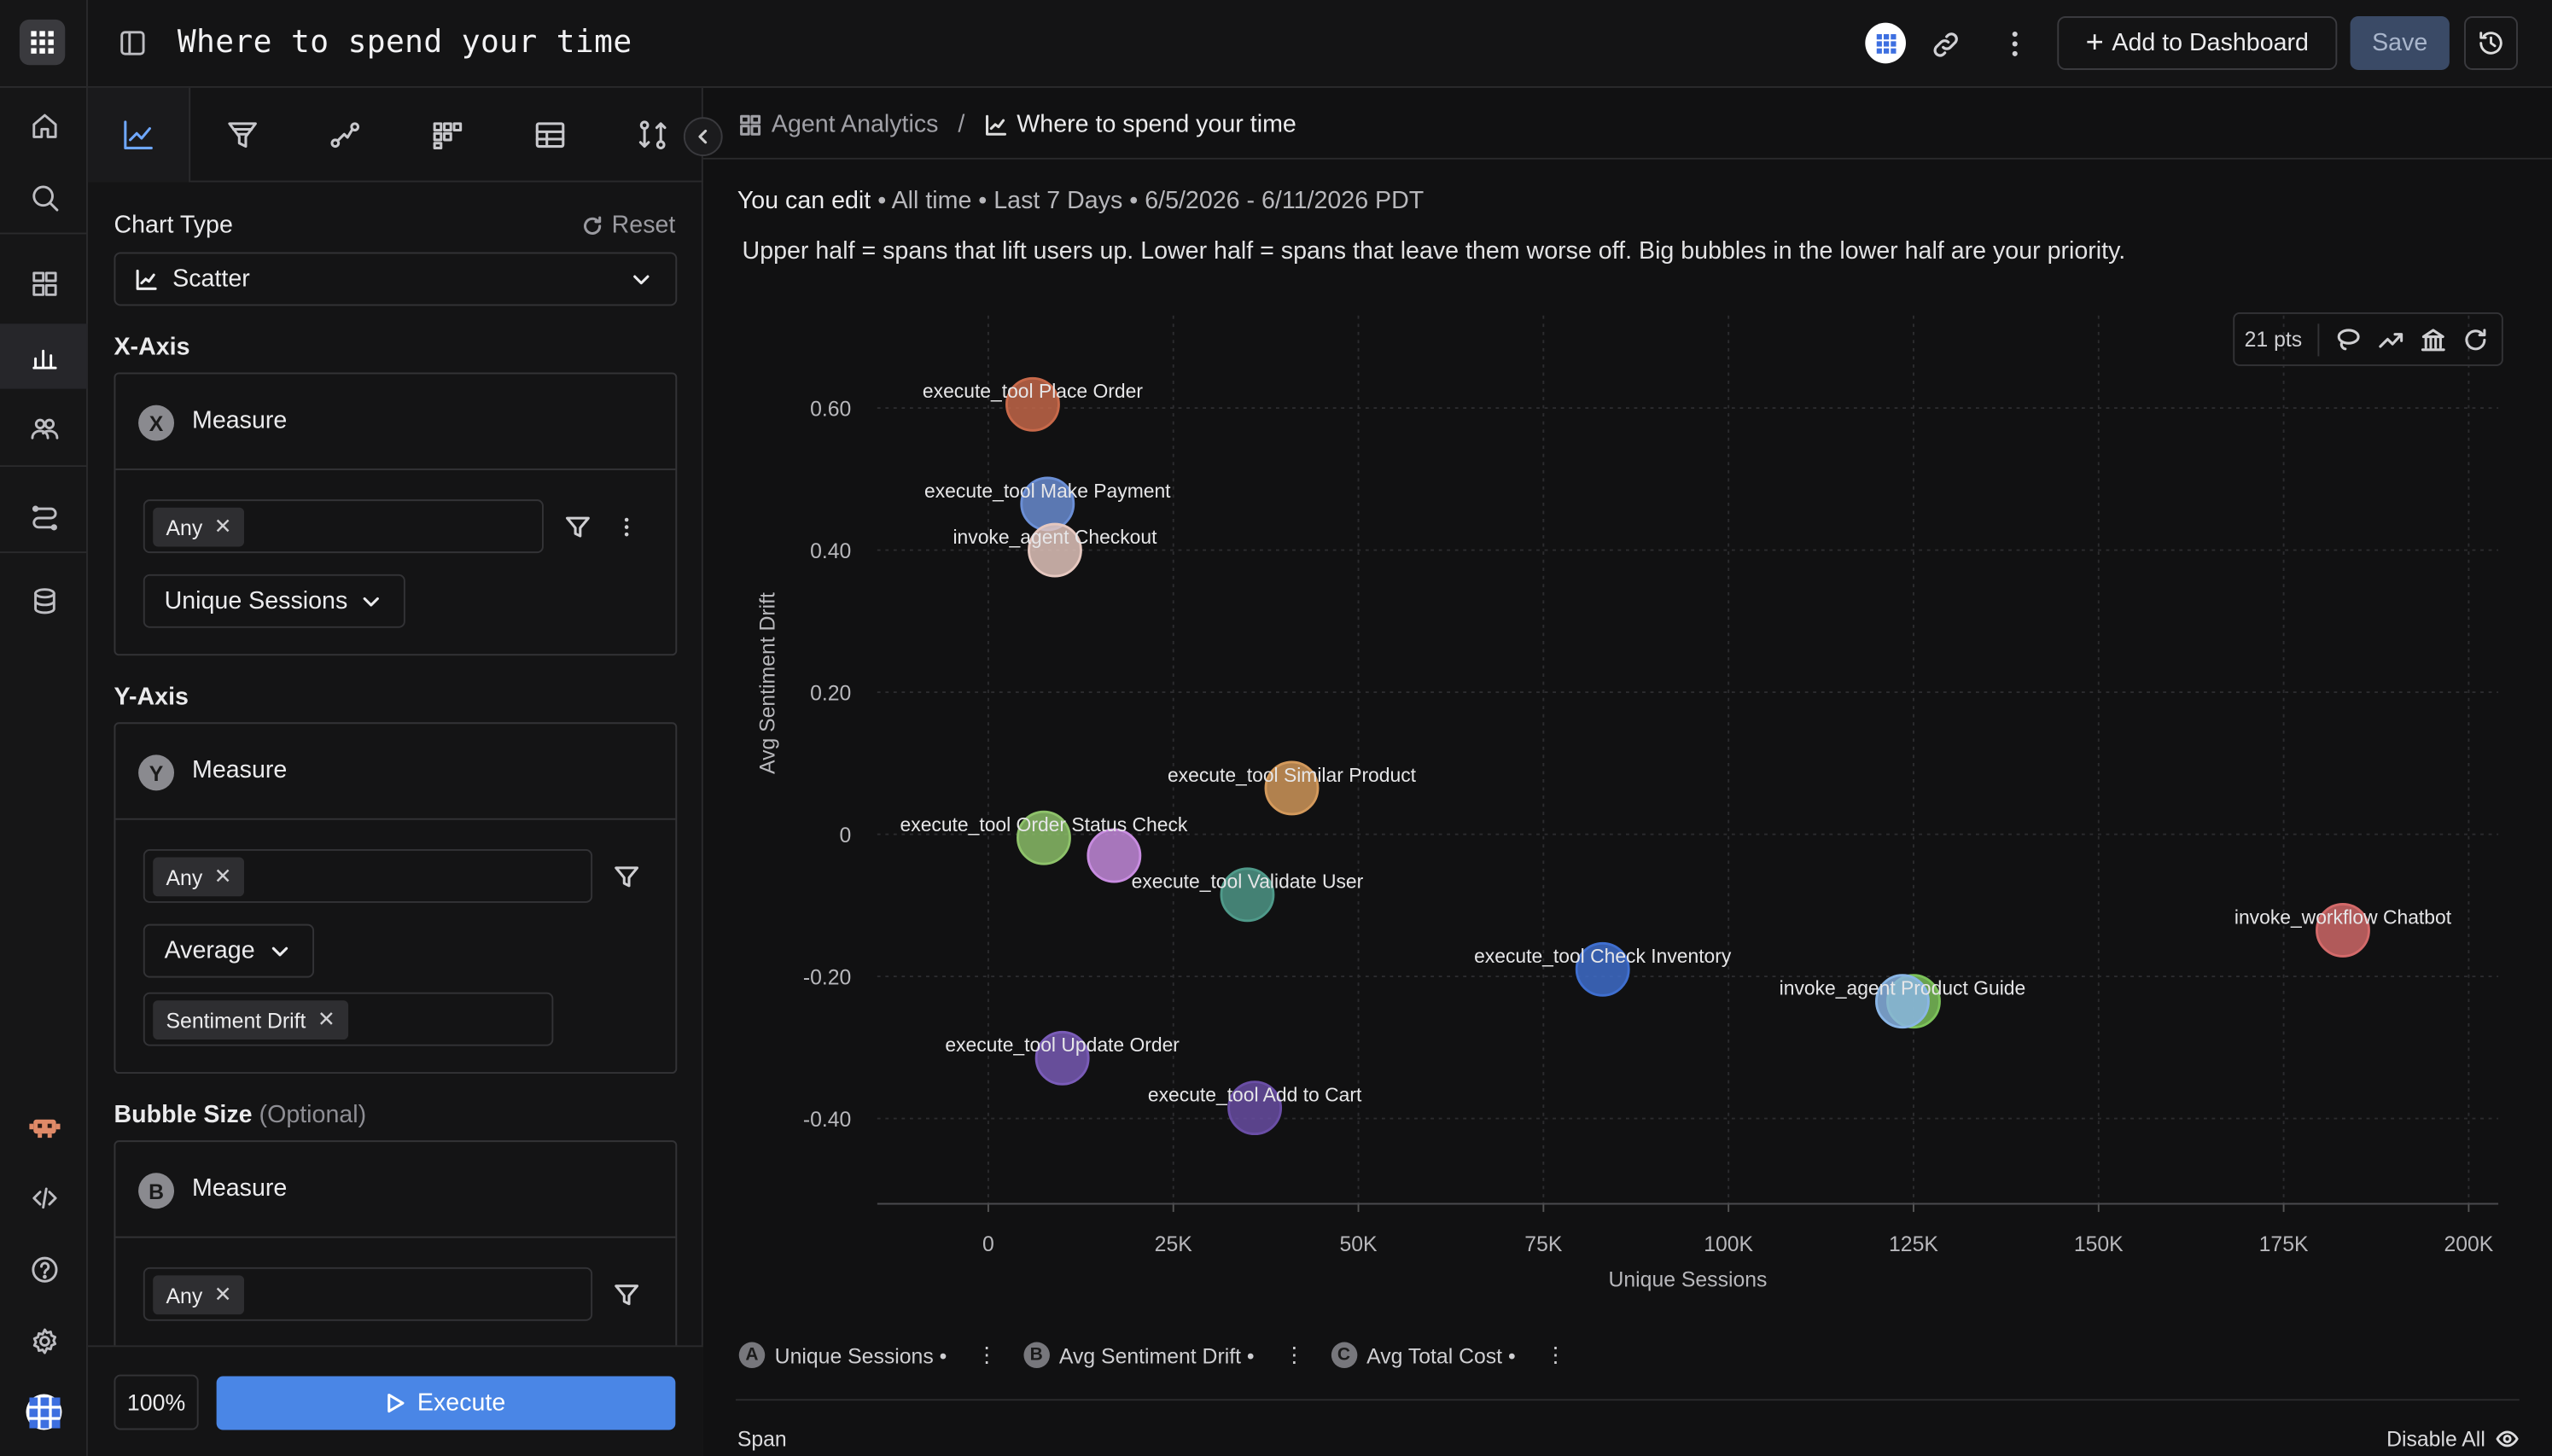 The height and width of the screenshot is (1456, 2552). I want to click on y-filter-chip-label: Any, so click(184, 877).